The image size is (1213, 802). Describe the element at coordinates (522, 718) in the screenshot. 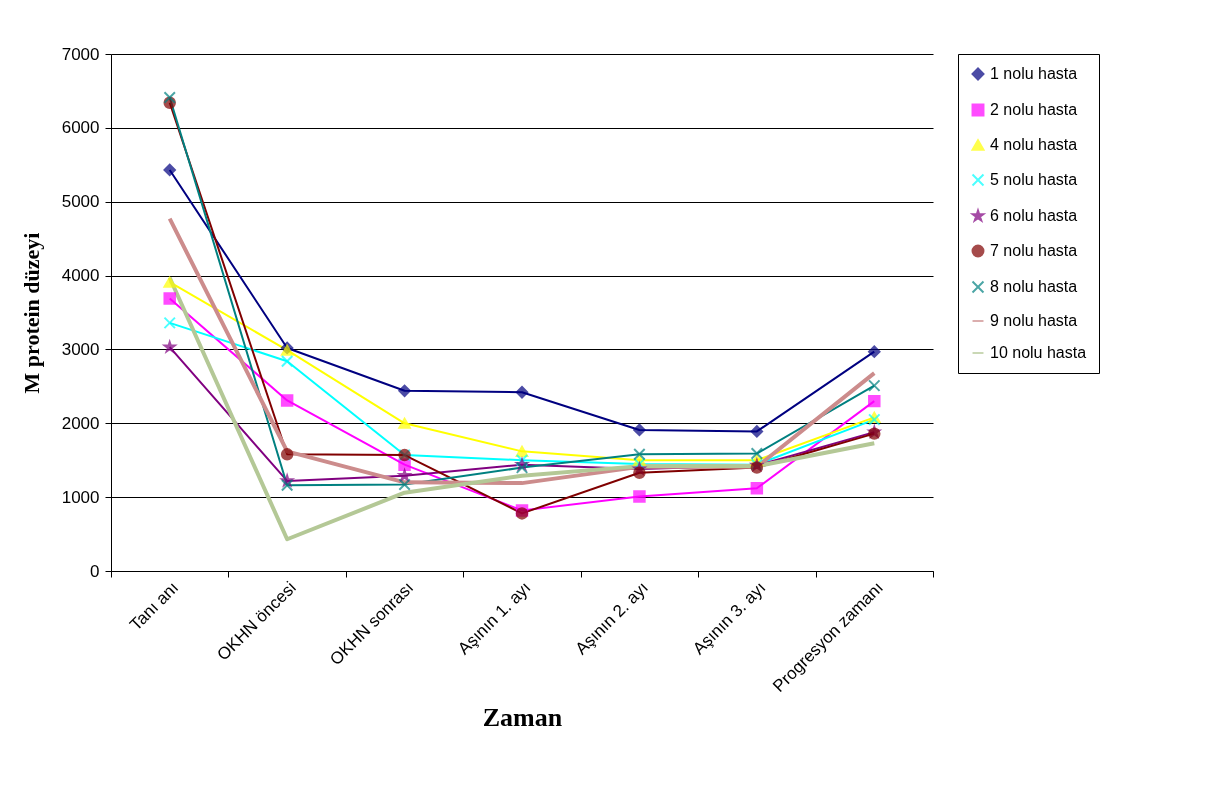

I see `x-axis-title: Zaman` at that location.